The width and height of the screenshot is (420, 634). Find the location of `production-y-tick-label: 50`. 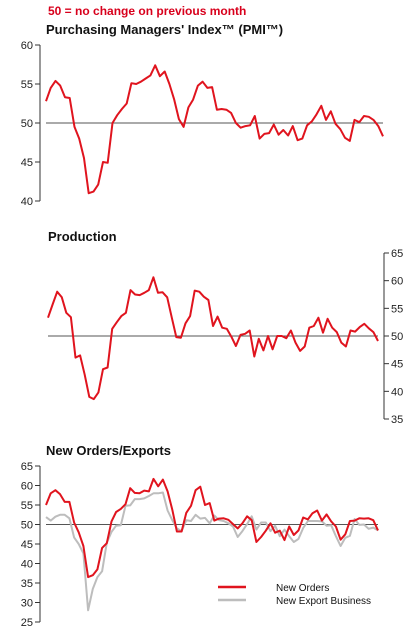

production-y-tick-label: 50 is located at coordinates (397, 337).